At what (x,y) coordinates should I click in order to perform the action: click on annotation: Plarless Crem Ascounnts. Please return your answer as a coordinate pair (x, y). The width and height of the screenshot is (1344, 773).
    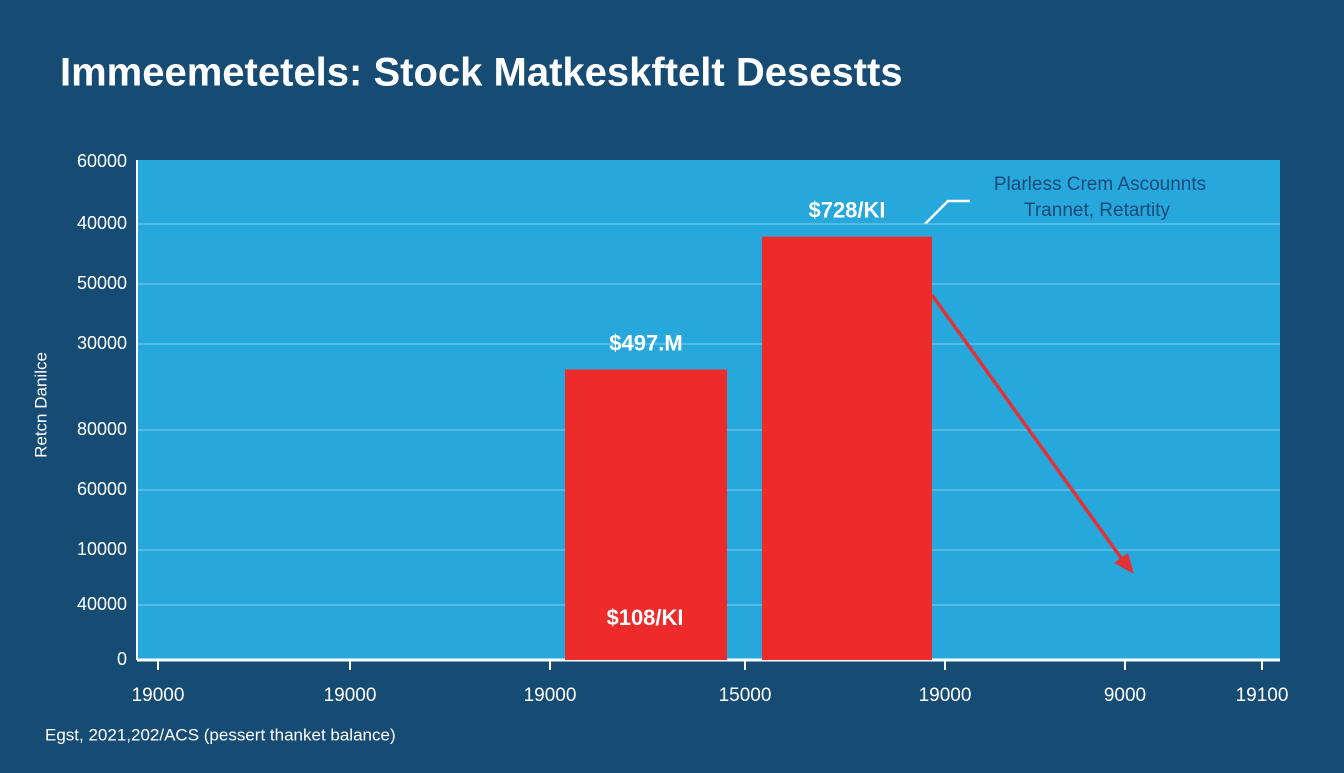
    Looking at the image, I should click on (1100, 184).